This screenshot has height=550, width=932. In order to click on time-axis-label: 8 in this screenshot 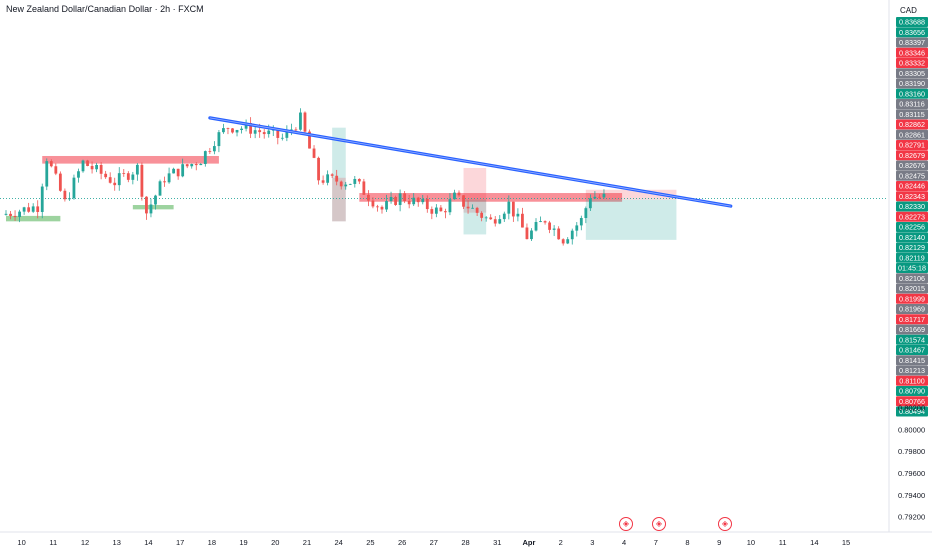, I will do `click(687, 542)`.